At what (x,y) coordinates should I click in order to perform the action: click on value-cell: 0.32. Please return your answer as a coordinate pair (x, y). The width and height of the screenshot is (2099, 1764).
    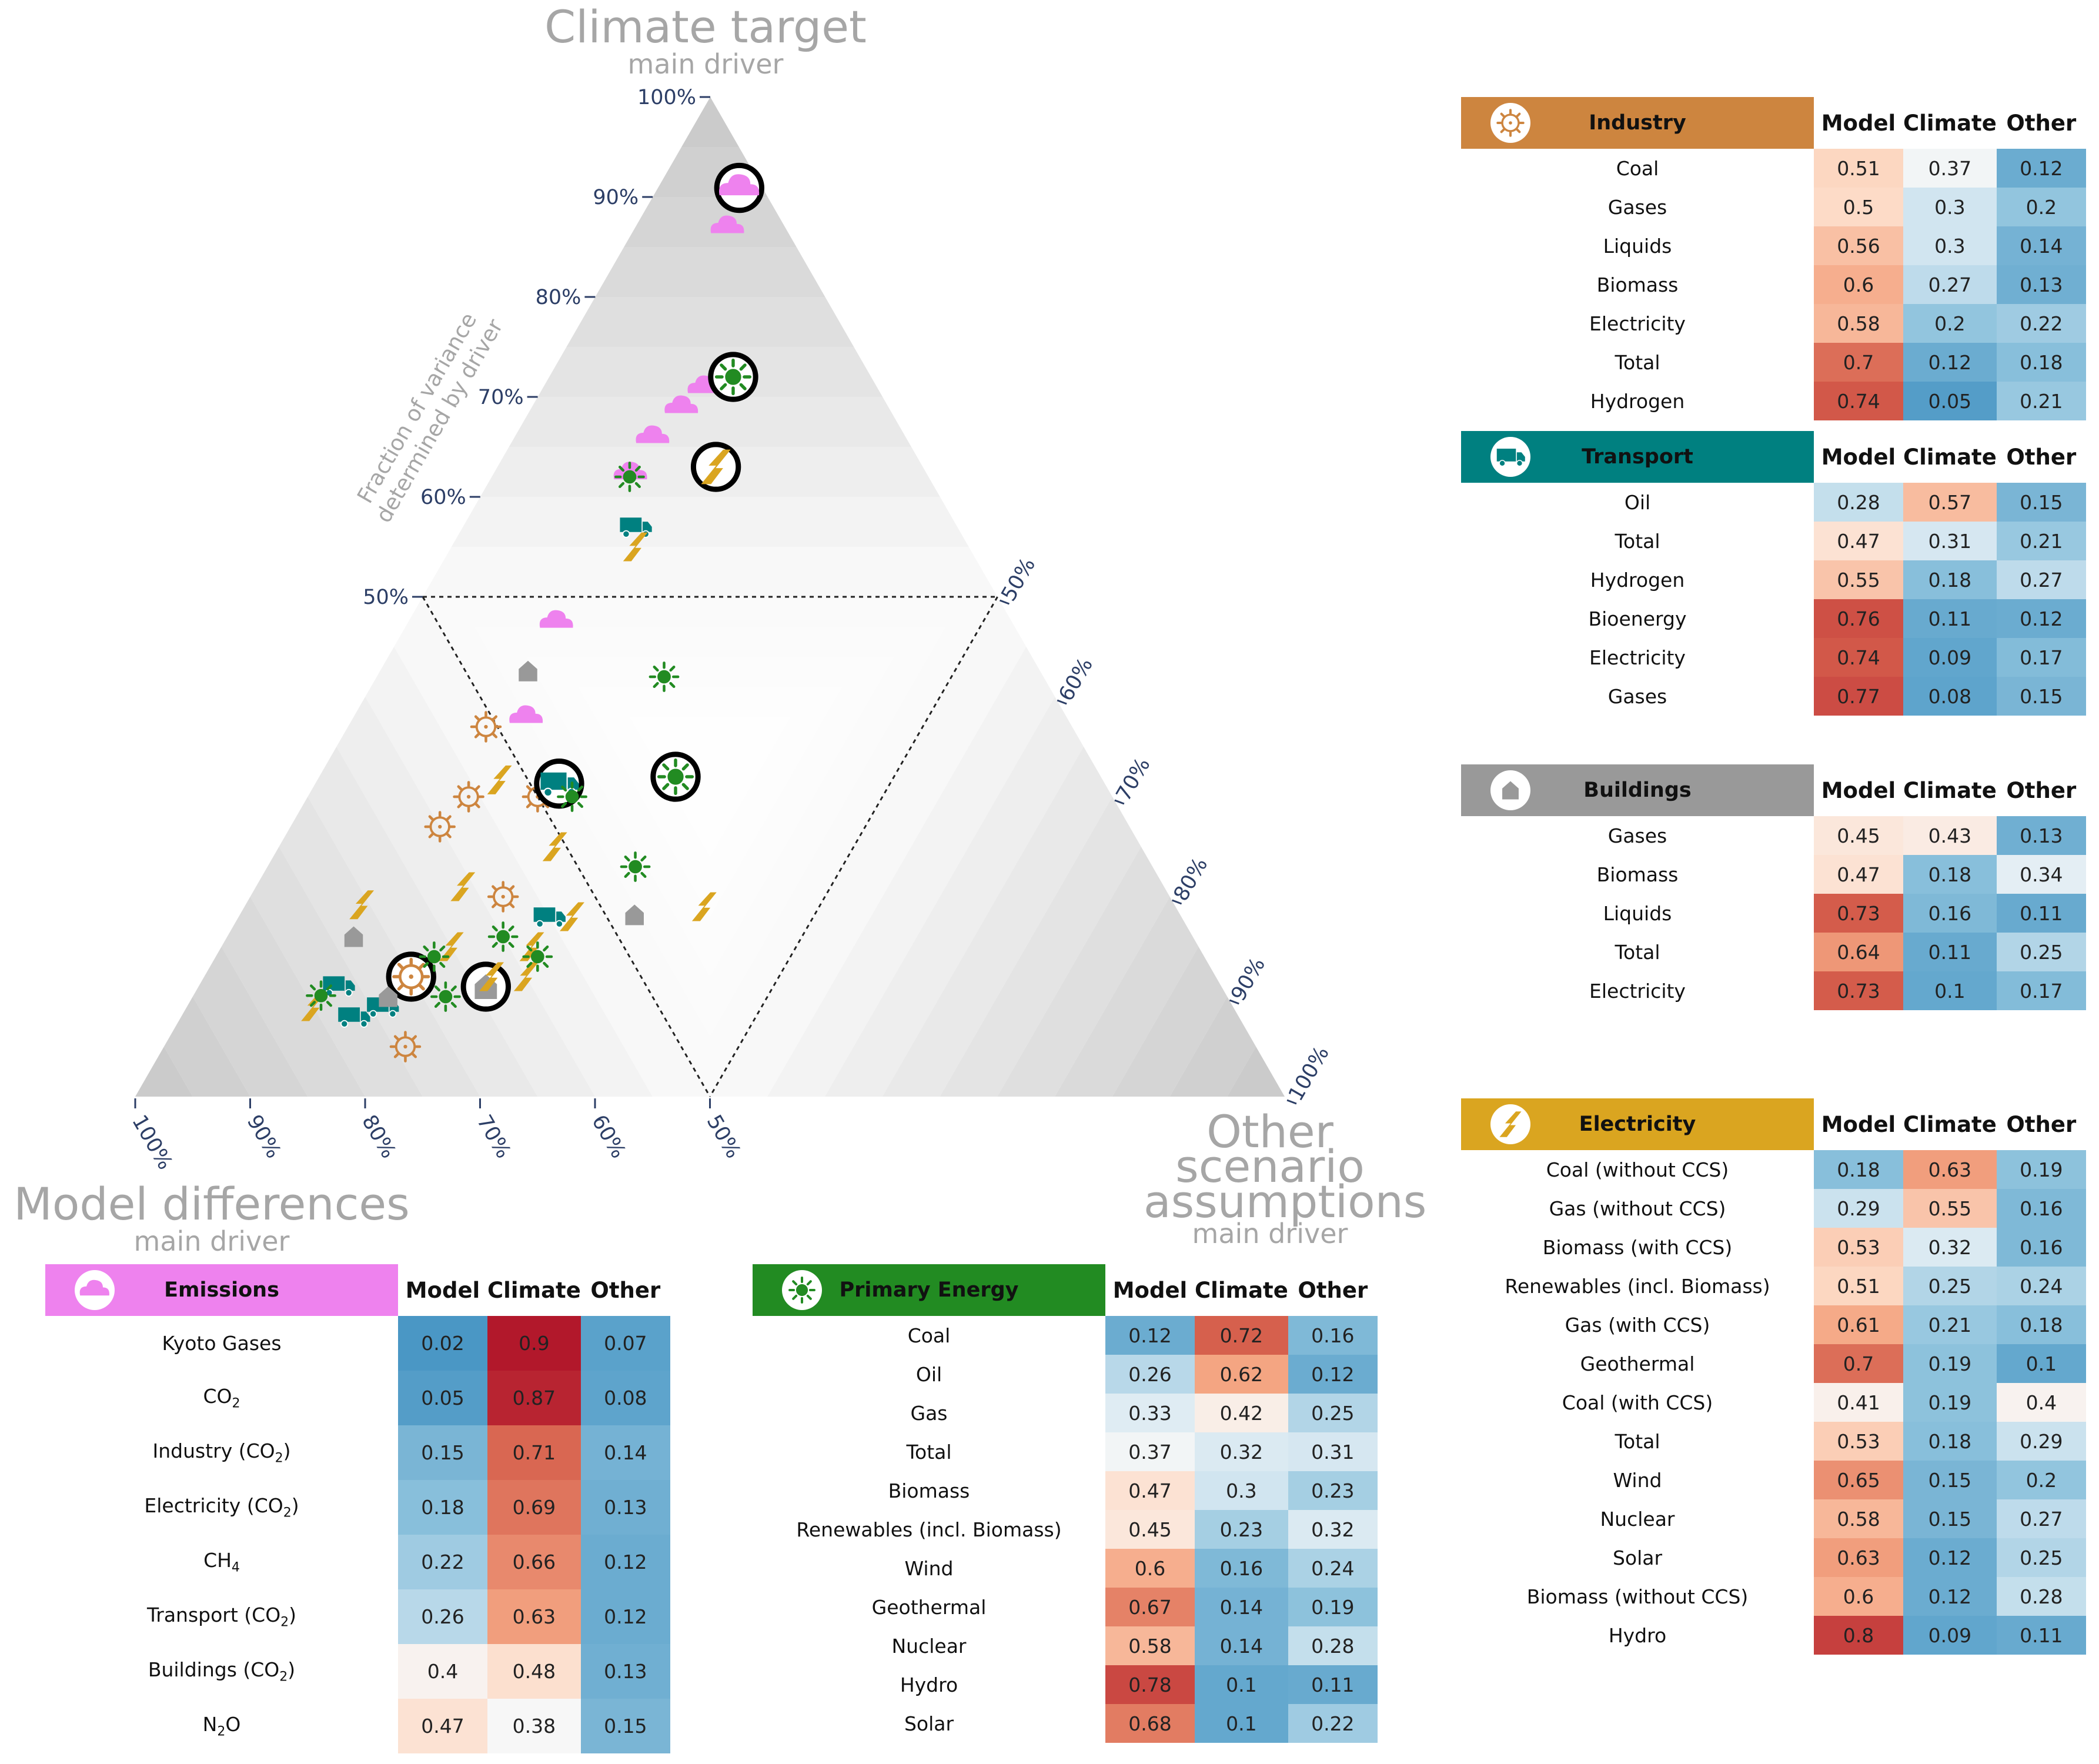
    Looking at the image, I should click on (1242, 1451).